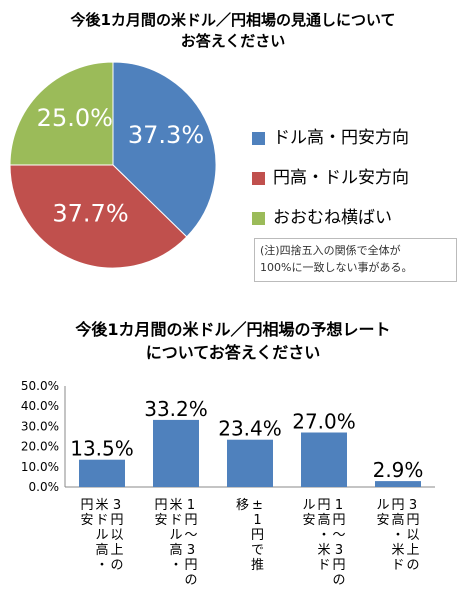 The height and width of the screenshot is (613, 466). I want to click on bar-value-label: 27.0%, so click(324, 422).